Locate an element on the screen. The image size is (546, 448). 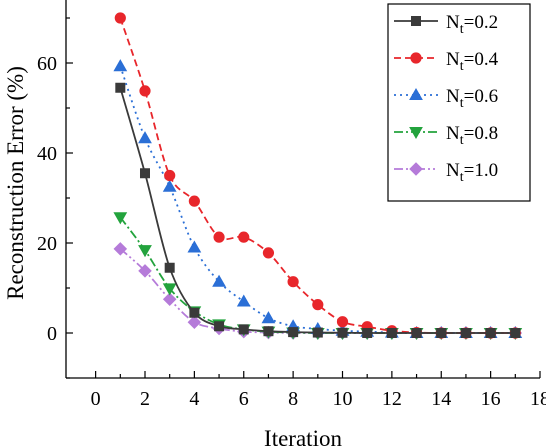
legend-label: Nt=0.2 is located at coordinates (472, 24).